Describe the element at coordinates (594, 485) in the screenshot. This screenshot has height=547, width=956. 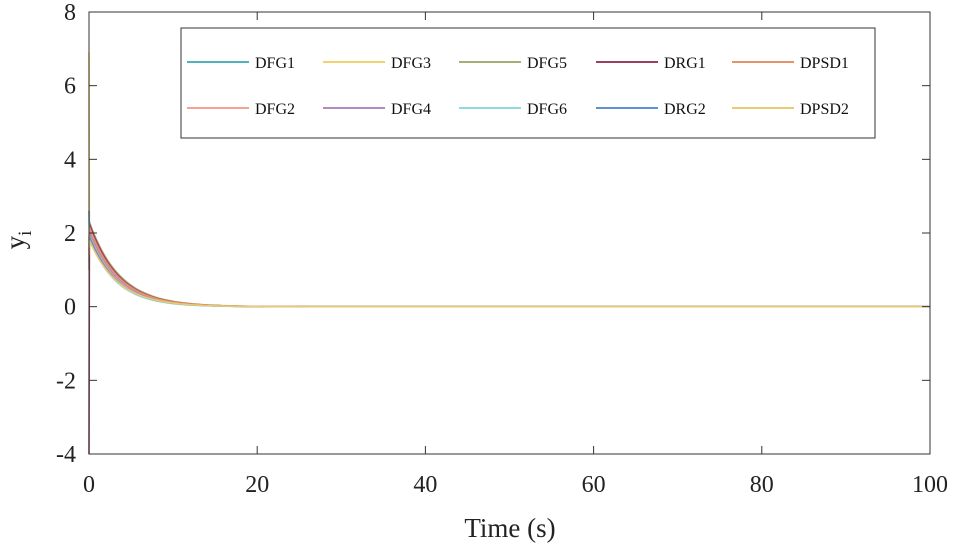
I see `x-tick-label: 60` at that location.